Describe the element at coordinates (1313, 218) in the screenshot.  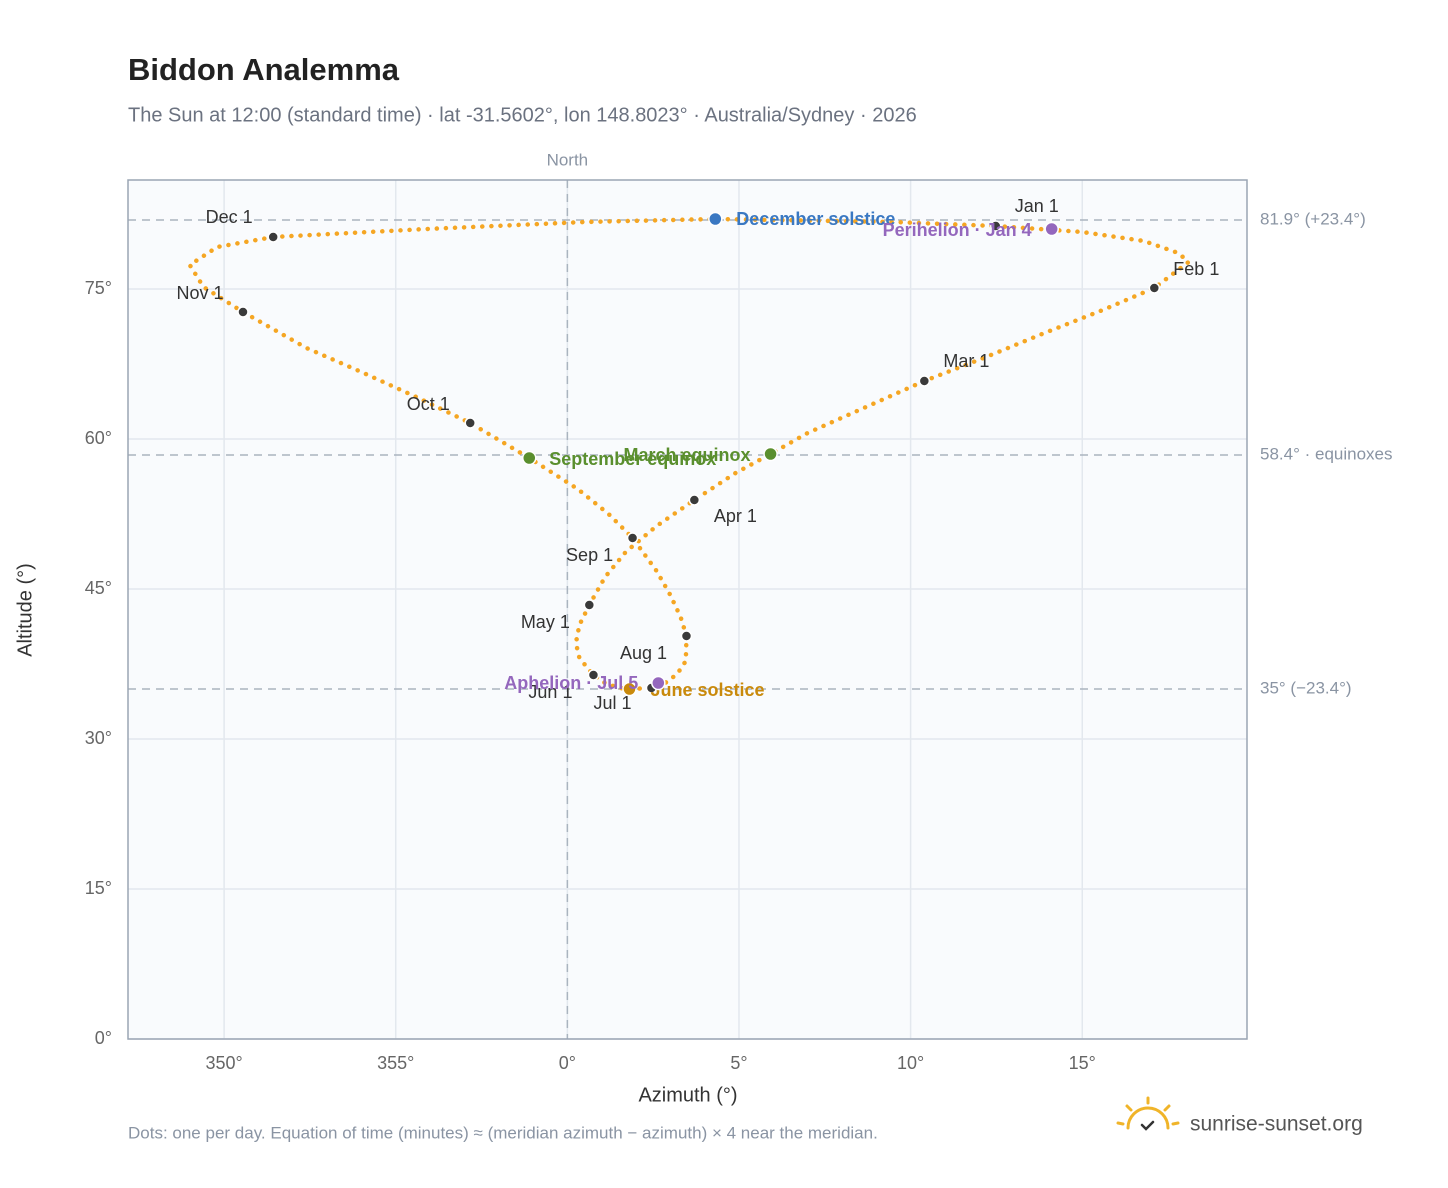
I see `reference-label: 81.9° (+23.4°)` at that location.